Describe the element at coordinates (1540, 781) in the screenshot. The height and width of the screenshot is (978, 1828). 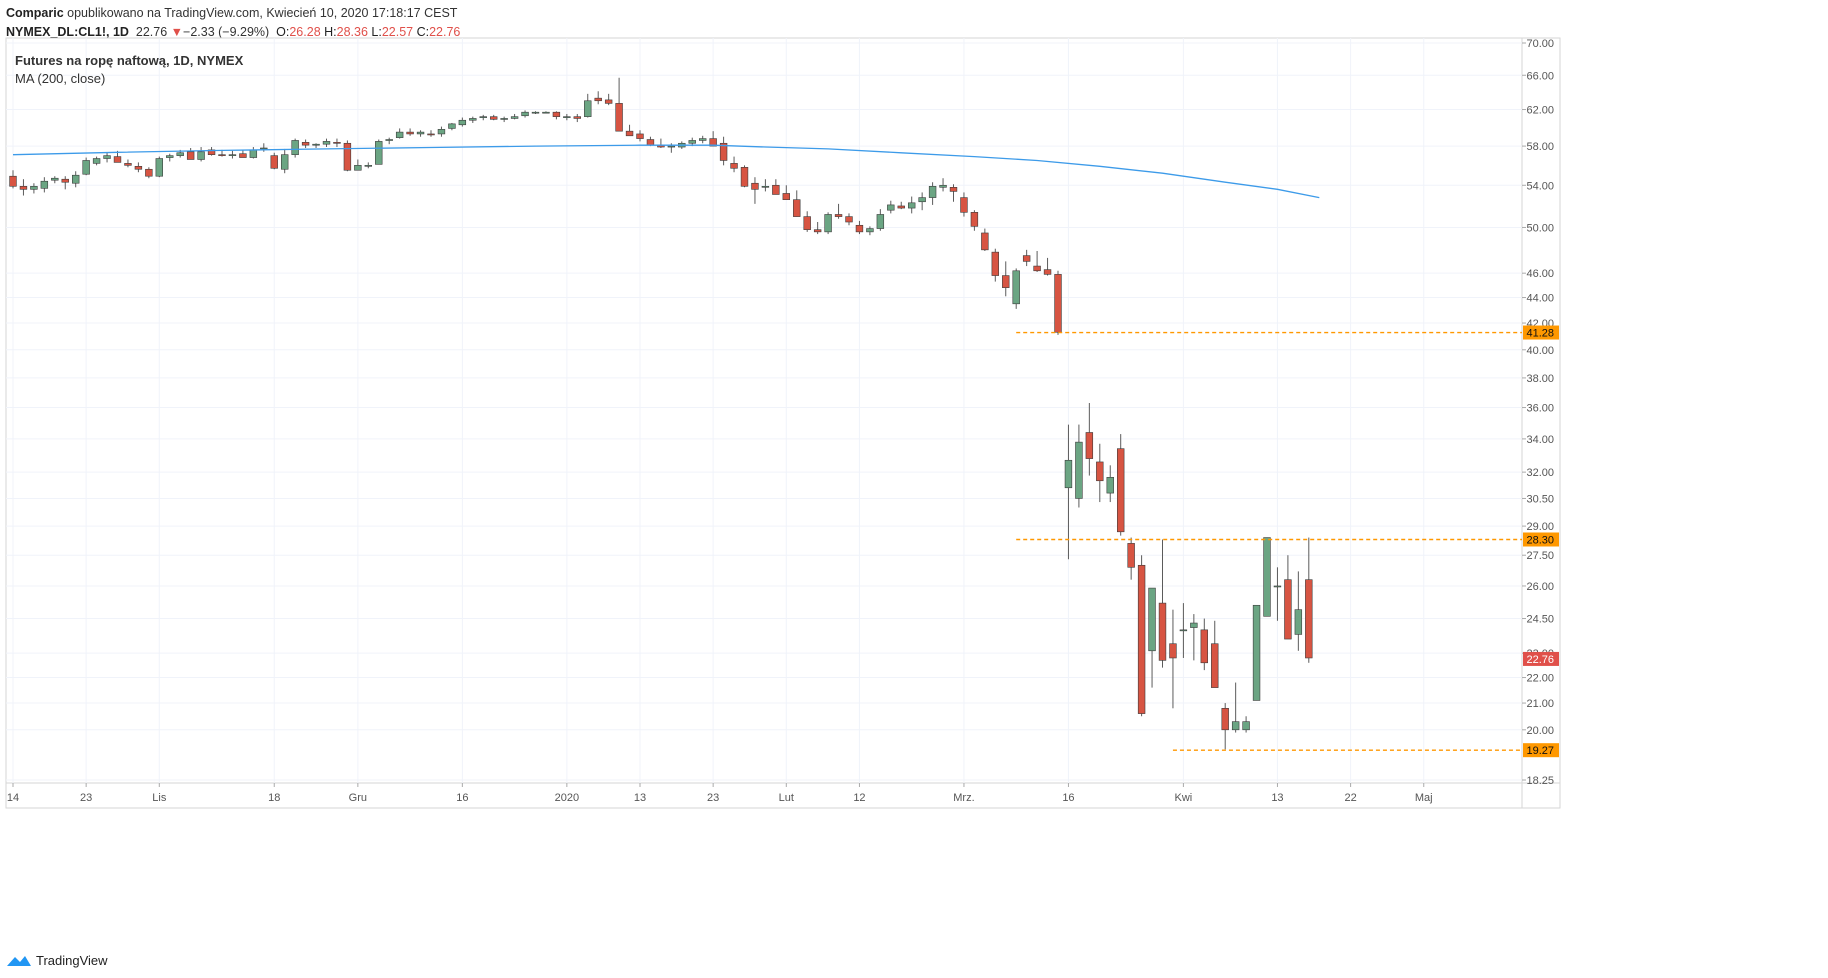
I see `y-tick-label: 18.25` at that location.